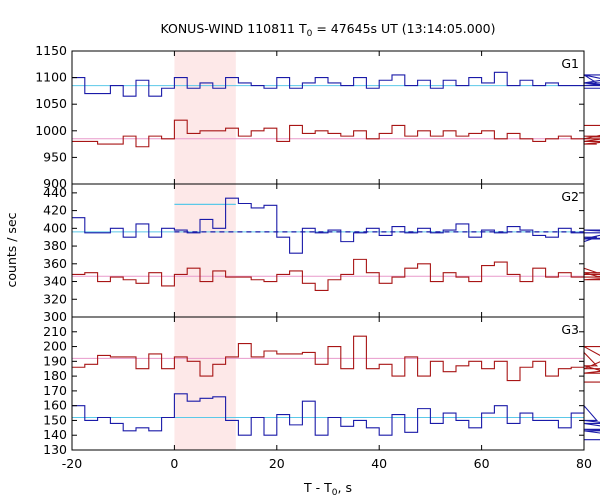 The image size is (600, 500). Describe the element at coordinates (174, 463) in the screenshot. I see `x-tick-label-1: 0` at that location.